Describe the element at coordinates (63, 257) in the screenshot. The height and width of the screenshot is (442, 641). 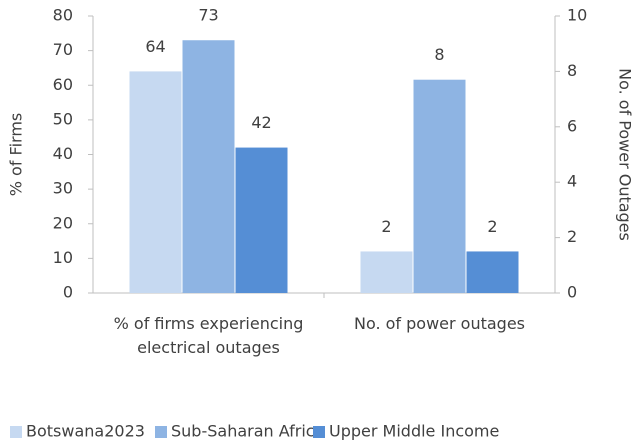
I see `y-tick-label: 10` at that location.